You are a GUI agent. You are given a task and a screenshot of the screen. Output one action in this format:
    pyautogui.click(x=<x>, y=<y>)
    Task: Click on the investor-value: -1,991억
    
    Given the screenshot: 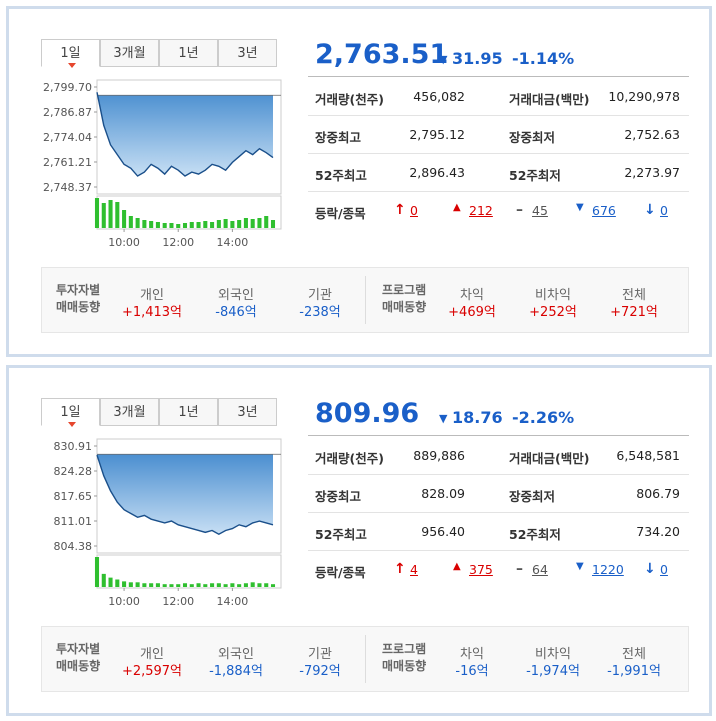 What is the action you would take?
    pyautogui.click(x=634, y=671)
    